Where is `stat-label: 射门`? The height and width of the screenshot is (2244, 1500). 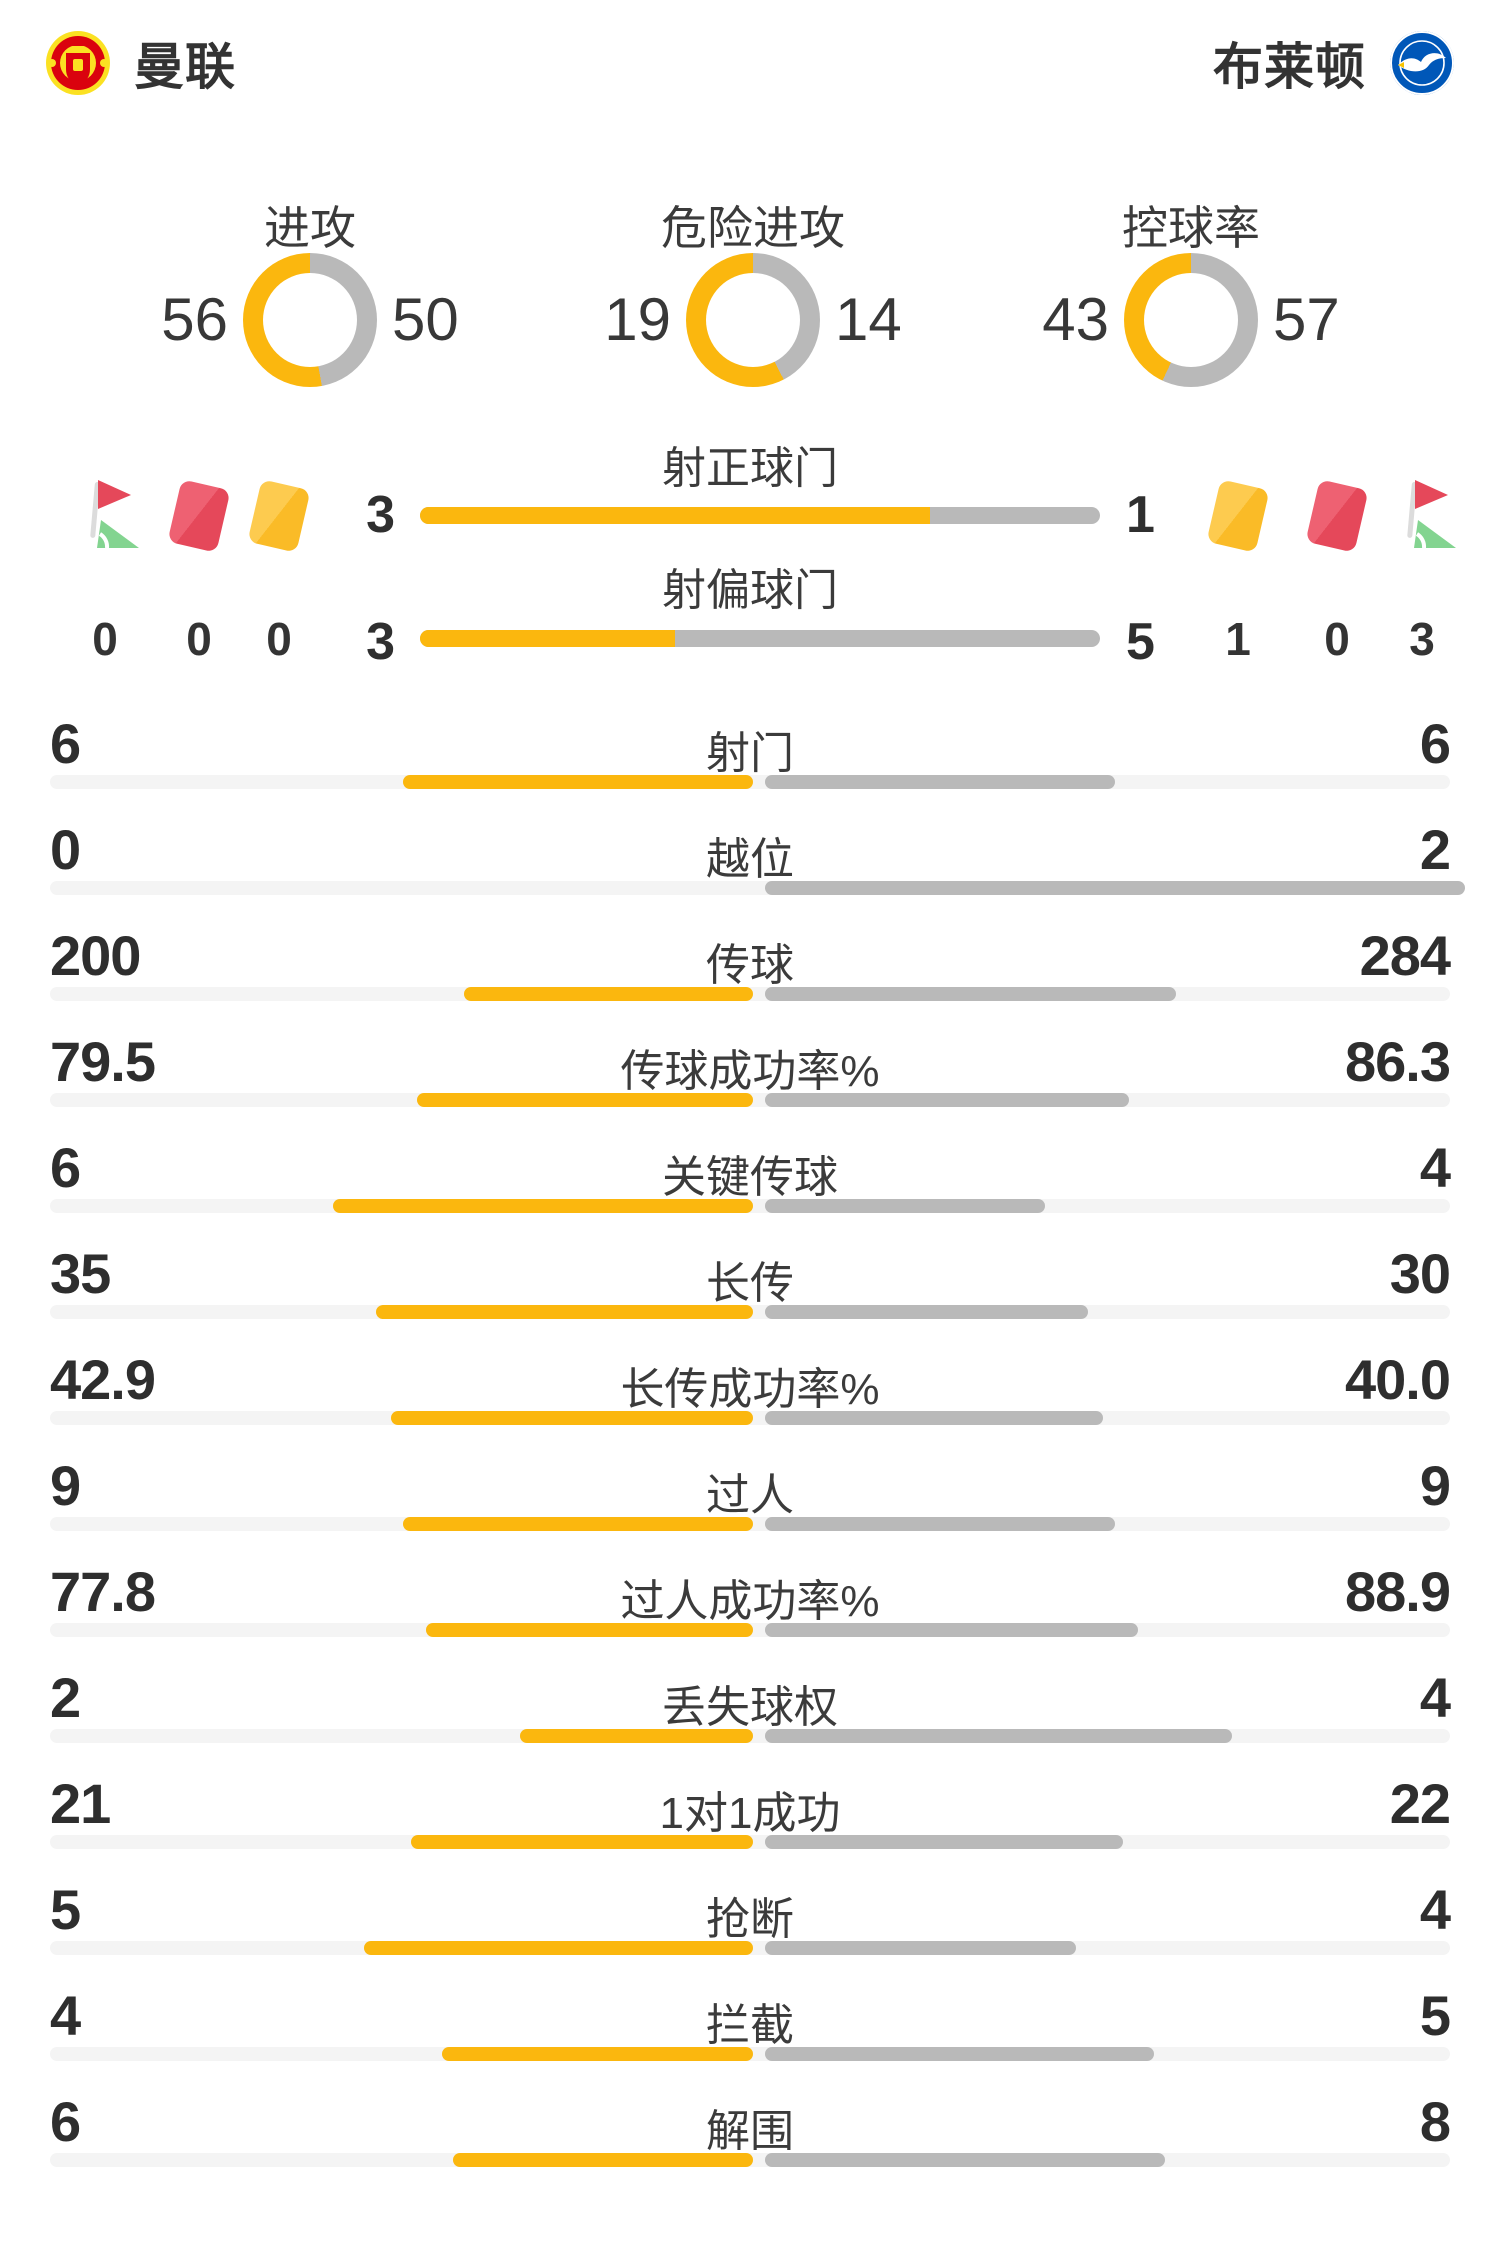 stat-label: 射门 is located at coordinates (750, 753).